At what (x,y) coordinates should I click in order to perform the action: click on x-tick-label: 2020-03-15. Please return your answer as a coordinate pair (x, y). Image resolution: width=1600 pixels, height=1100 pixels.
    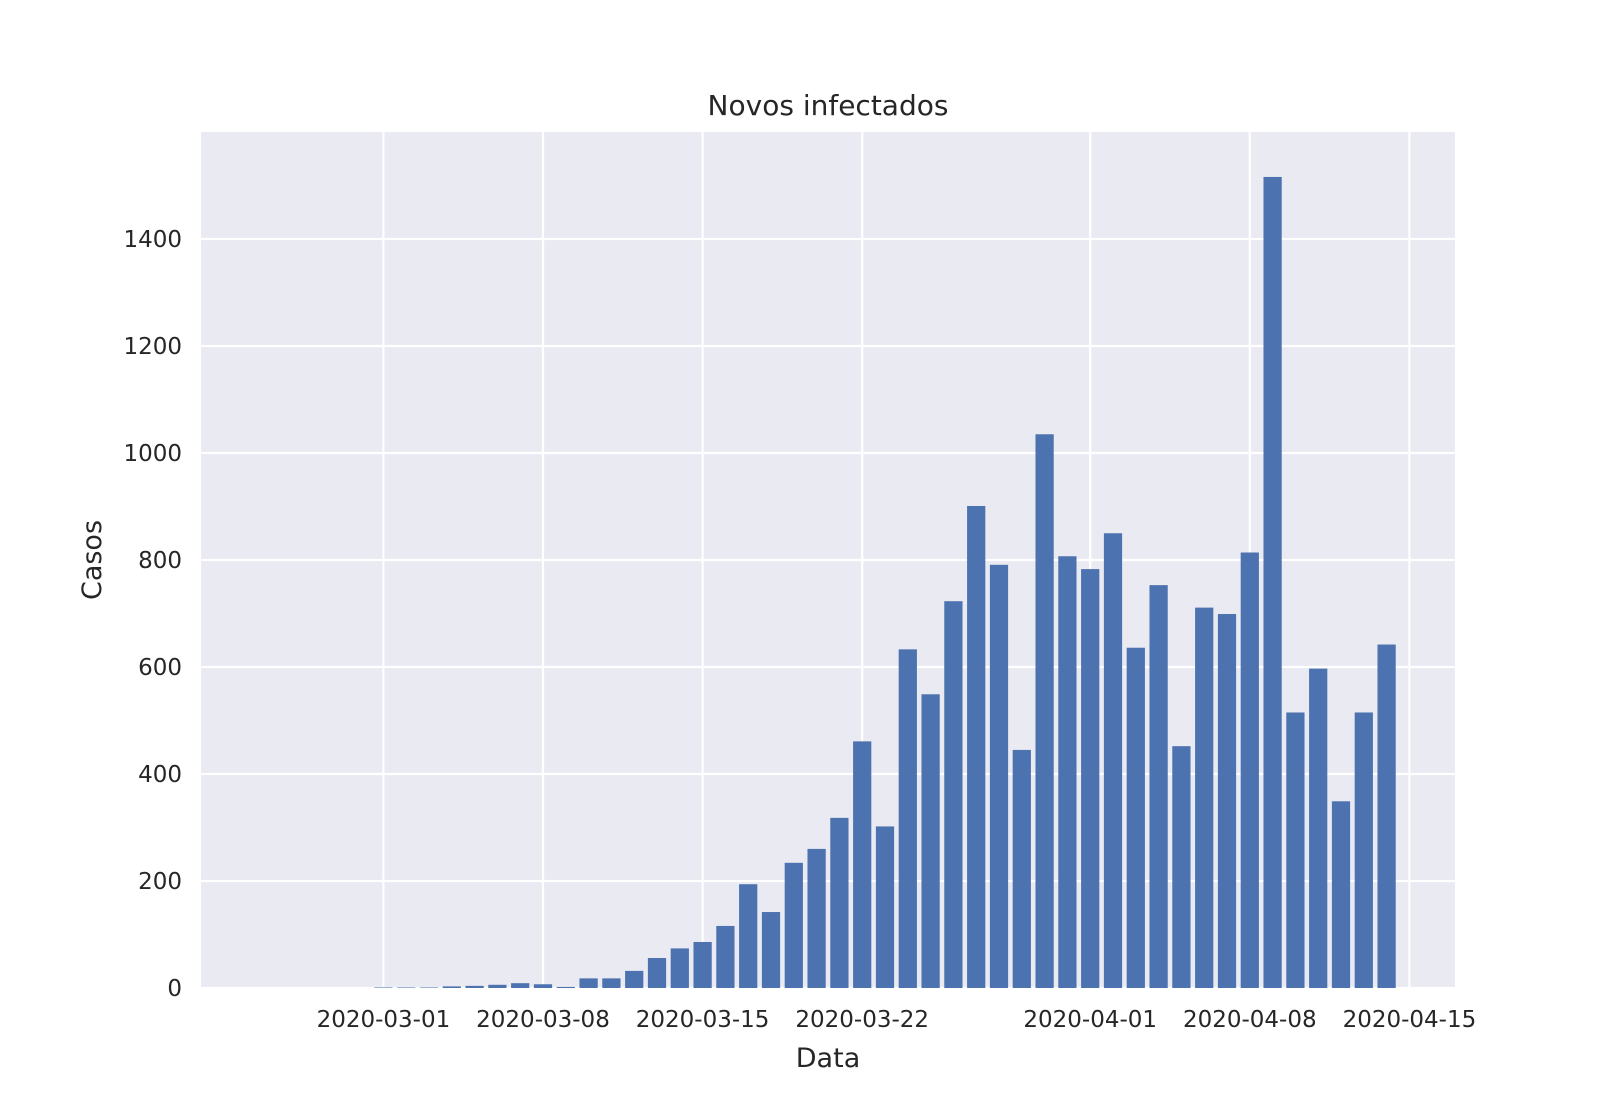
    Looking at the image, I should click on (703, 1020).